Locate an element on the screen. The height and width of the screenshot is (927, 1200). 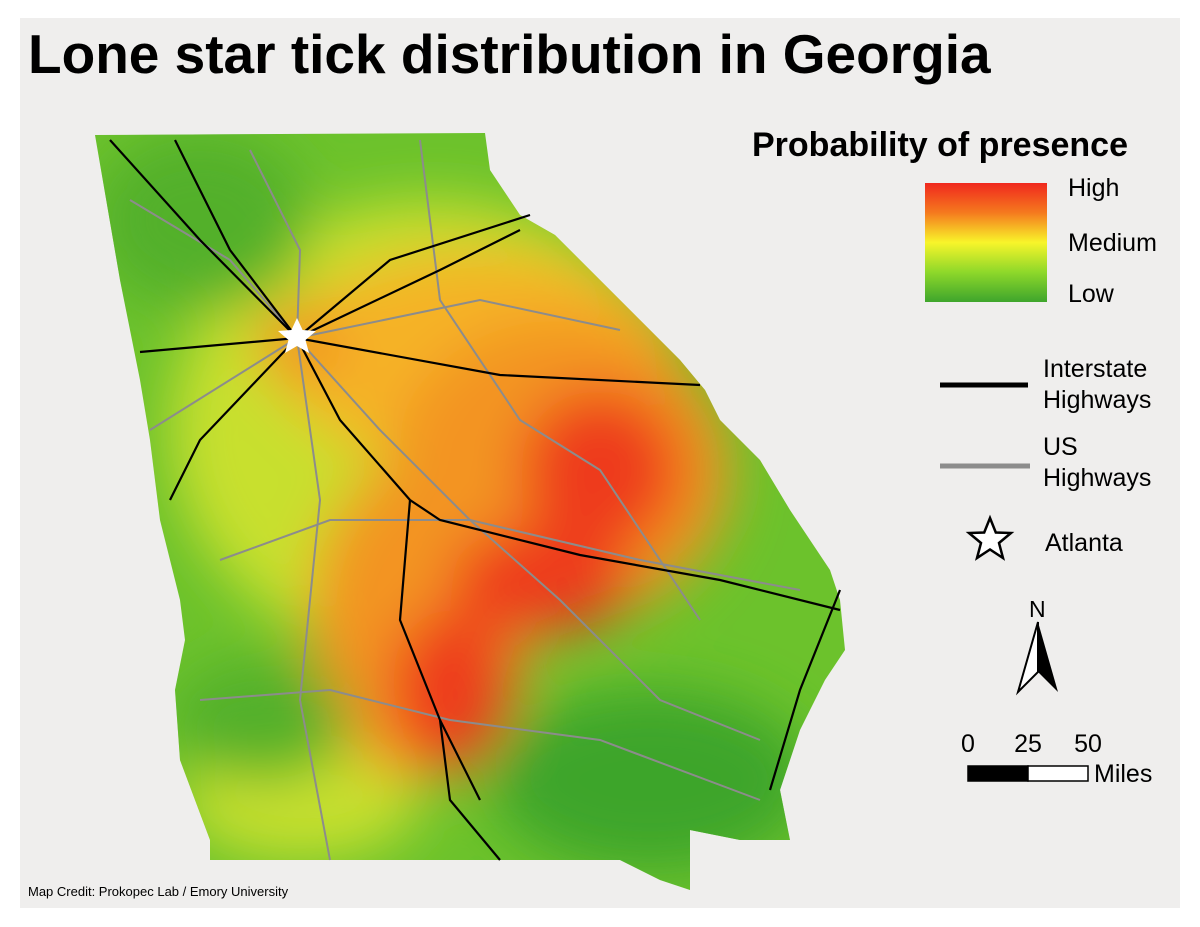
legend-low: Low is located at coordinates (1091, 294).